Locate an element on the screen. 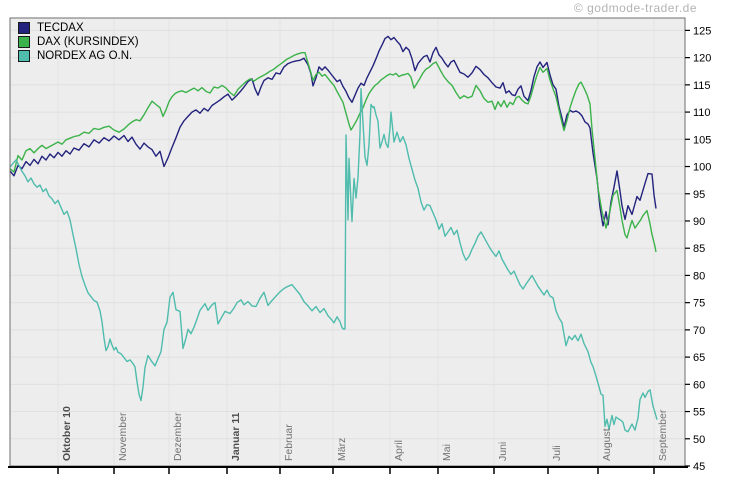  y-tick-label: 55 is located at coordinates (699, 413).